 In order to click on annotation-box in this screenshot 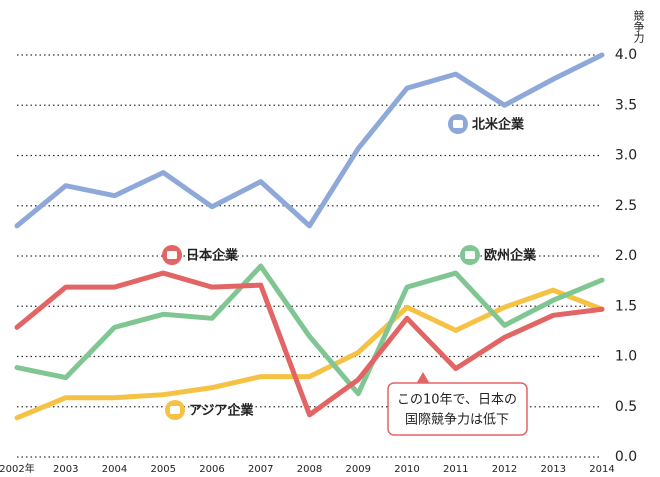, I will do `click(457, 409)`.